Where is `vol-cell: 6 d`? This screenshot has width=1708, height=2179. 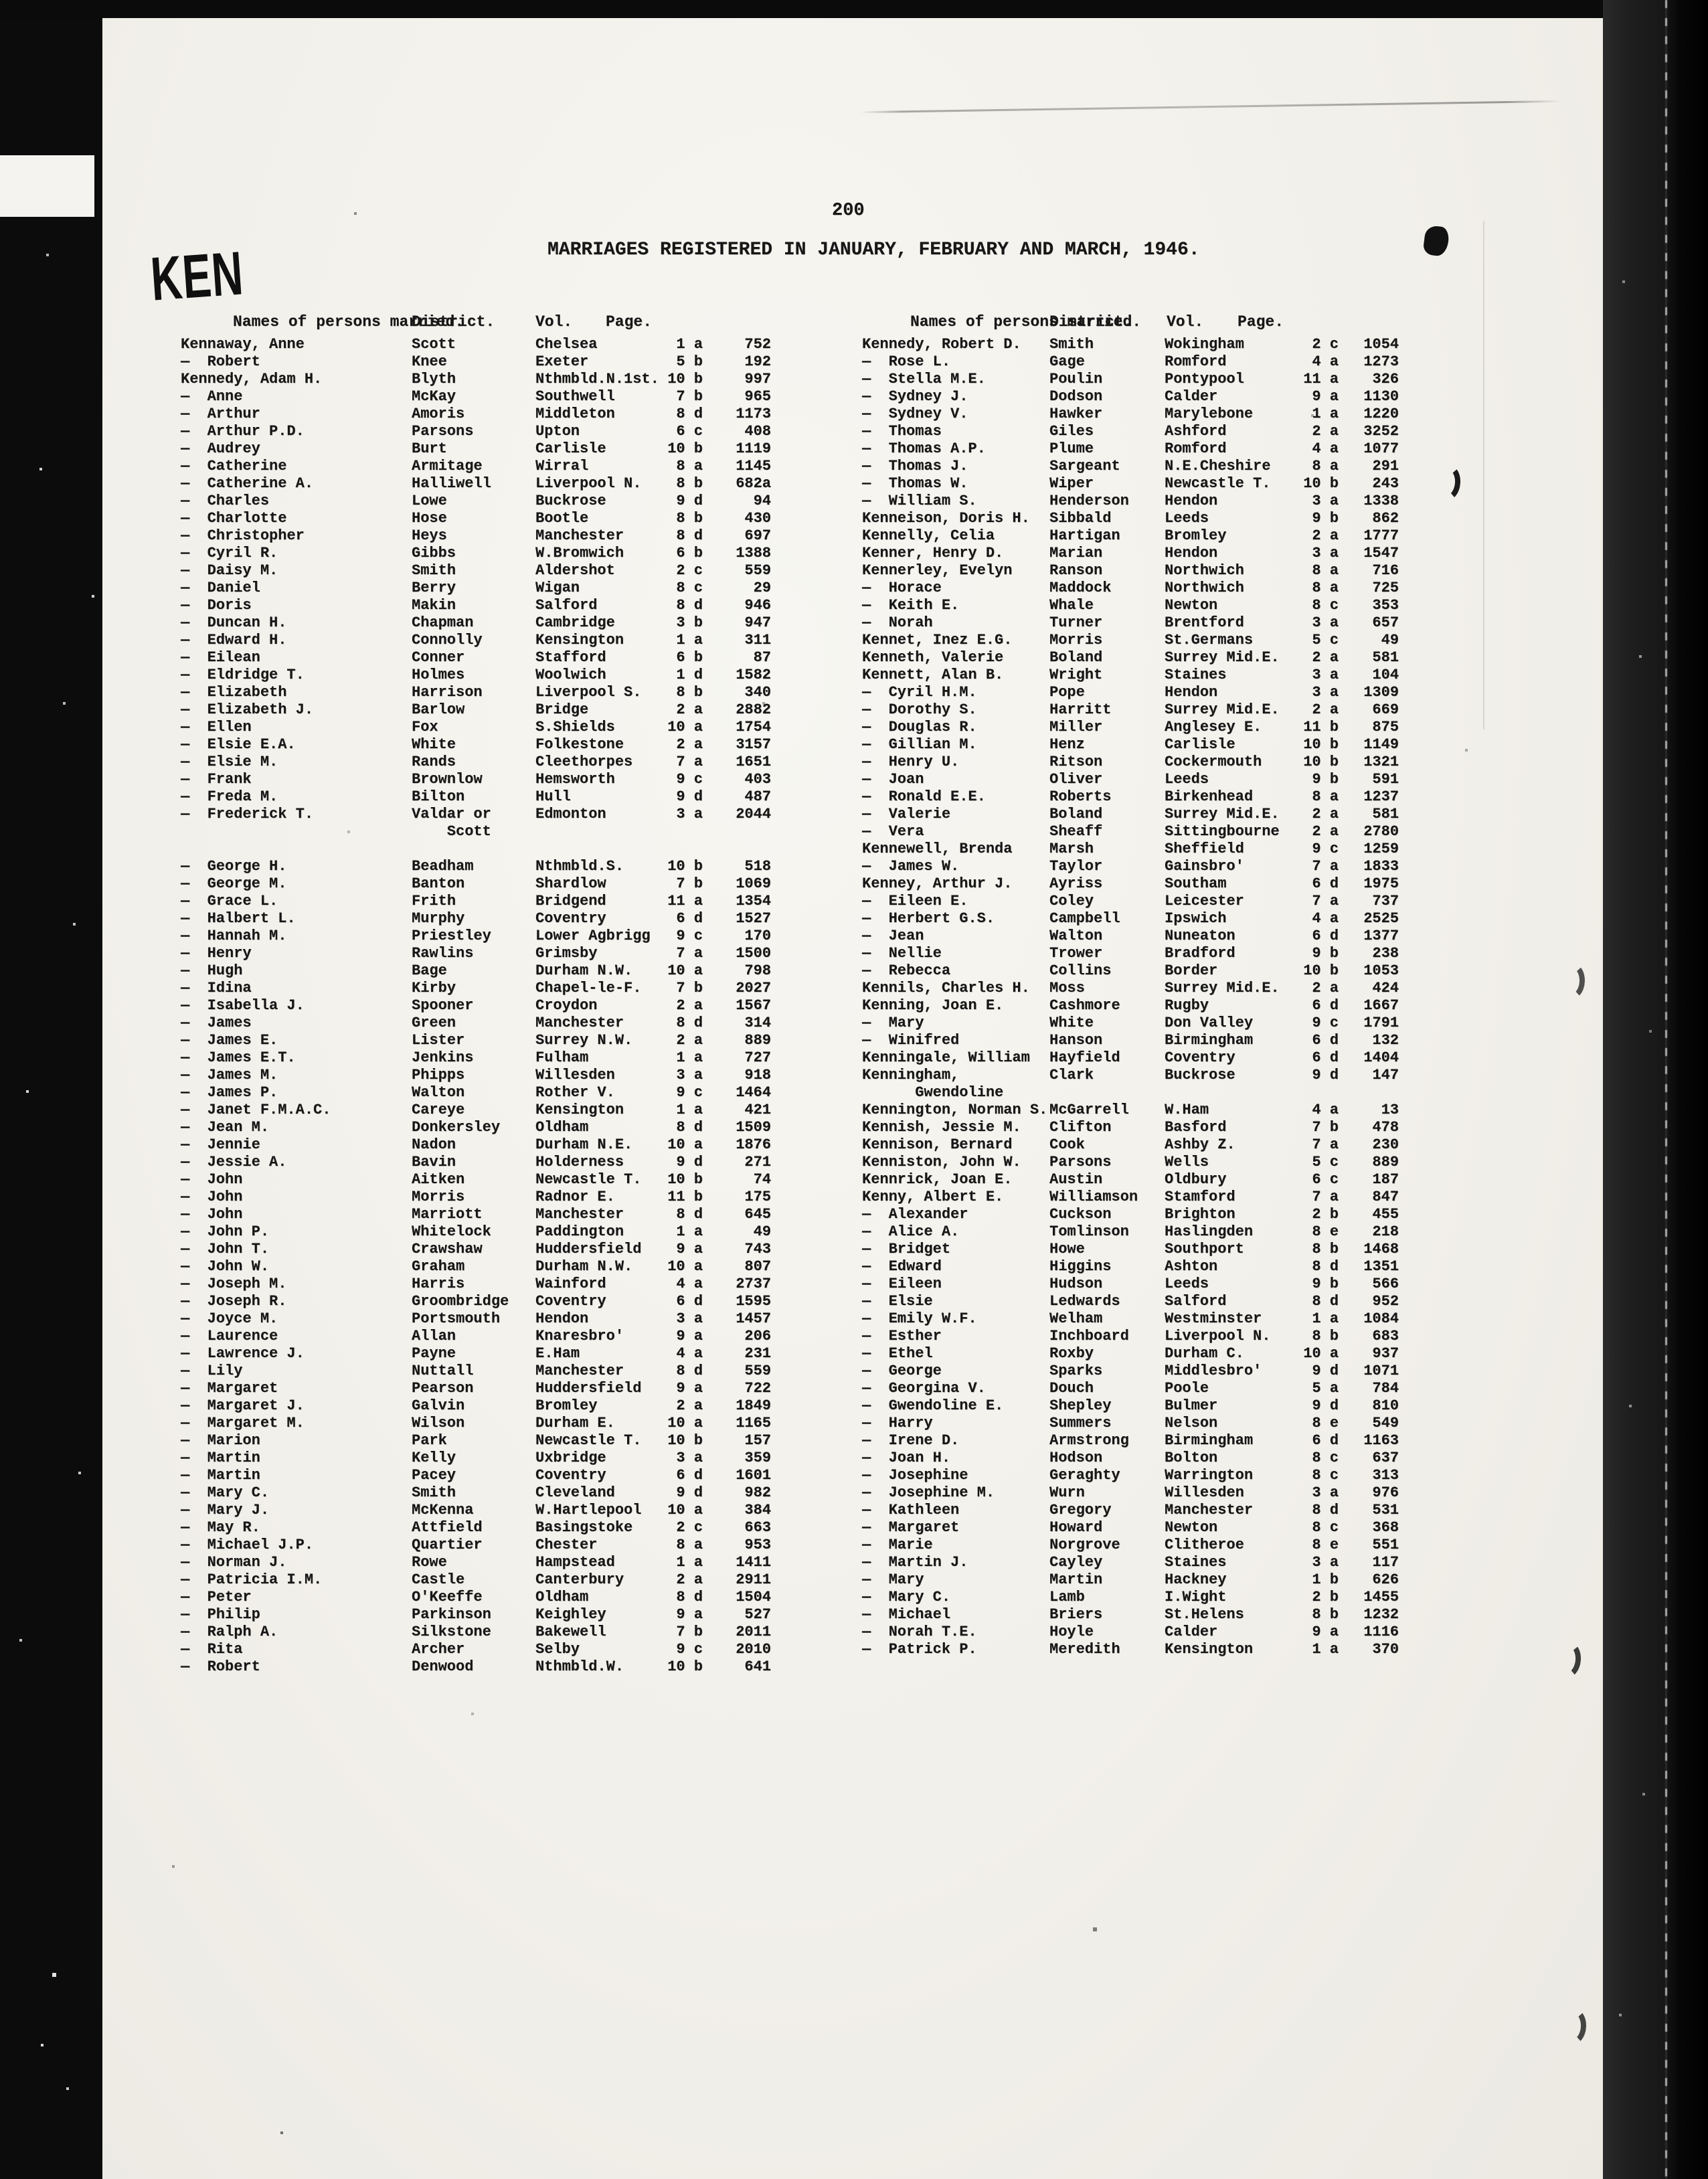
vol-cell: 6 d is located at coordinates (1325, 1440).